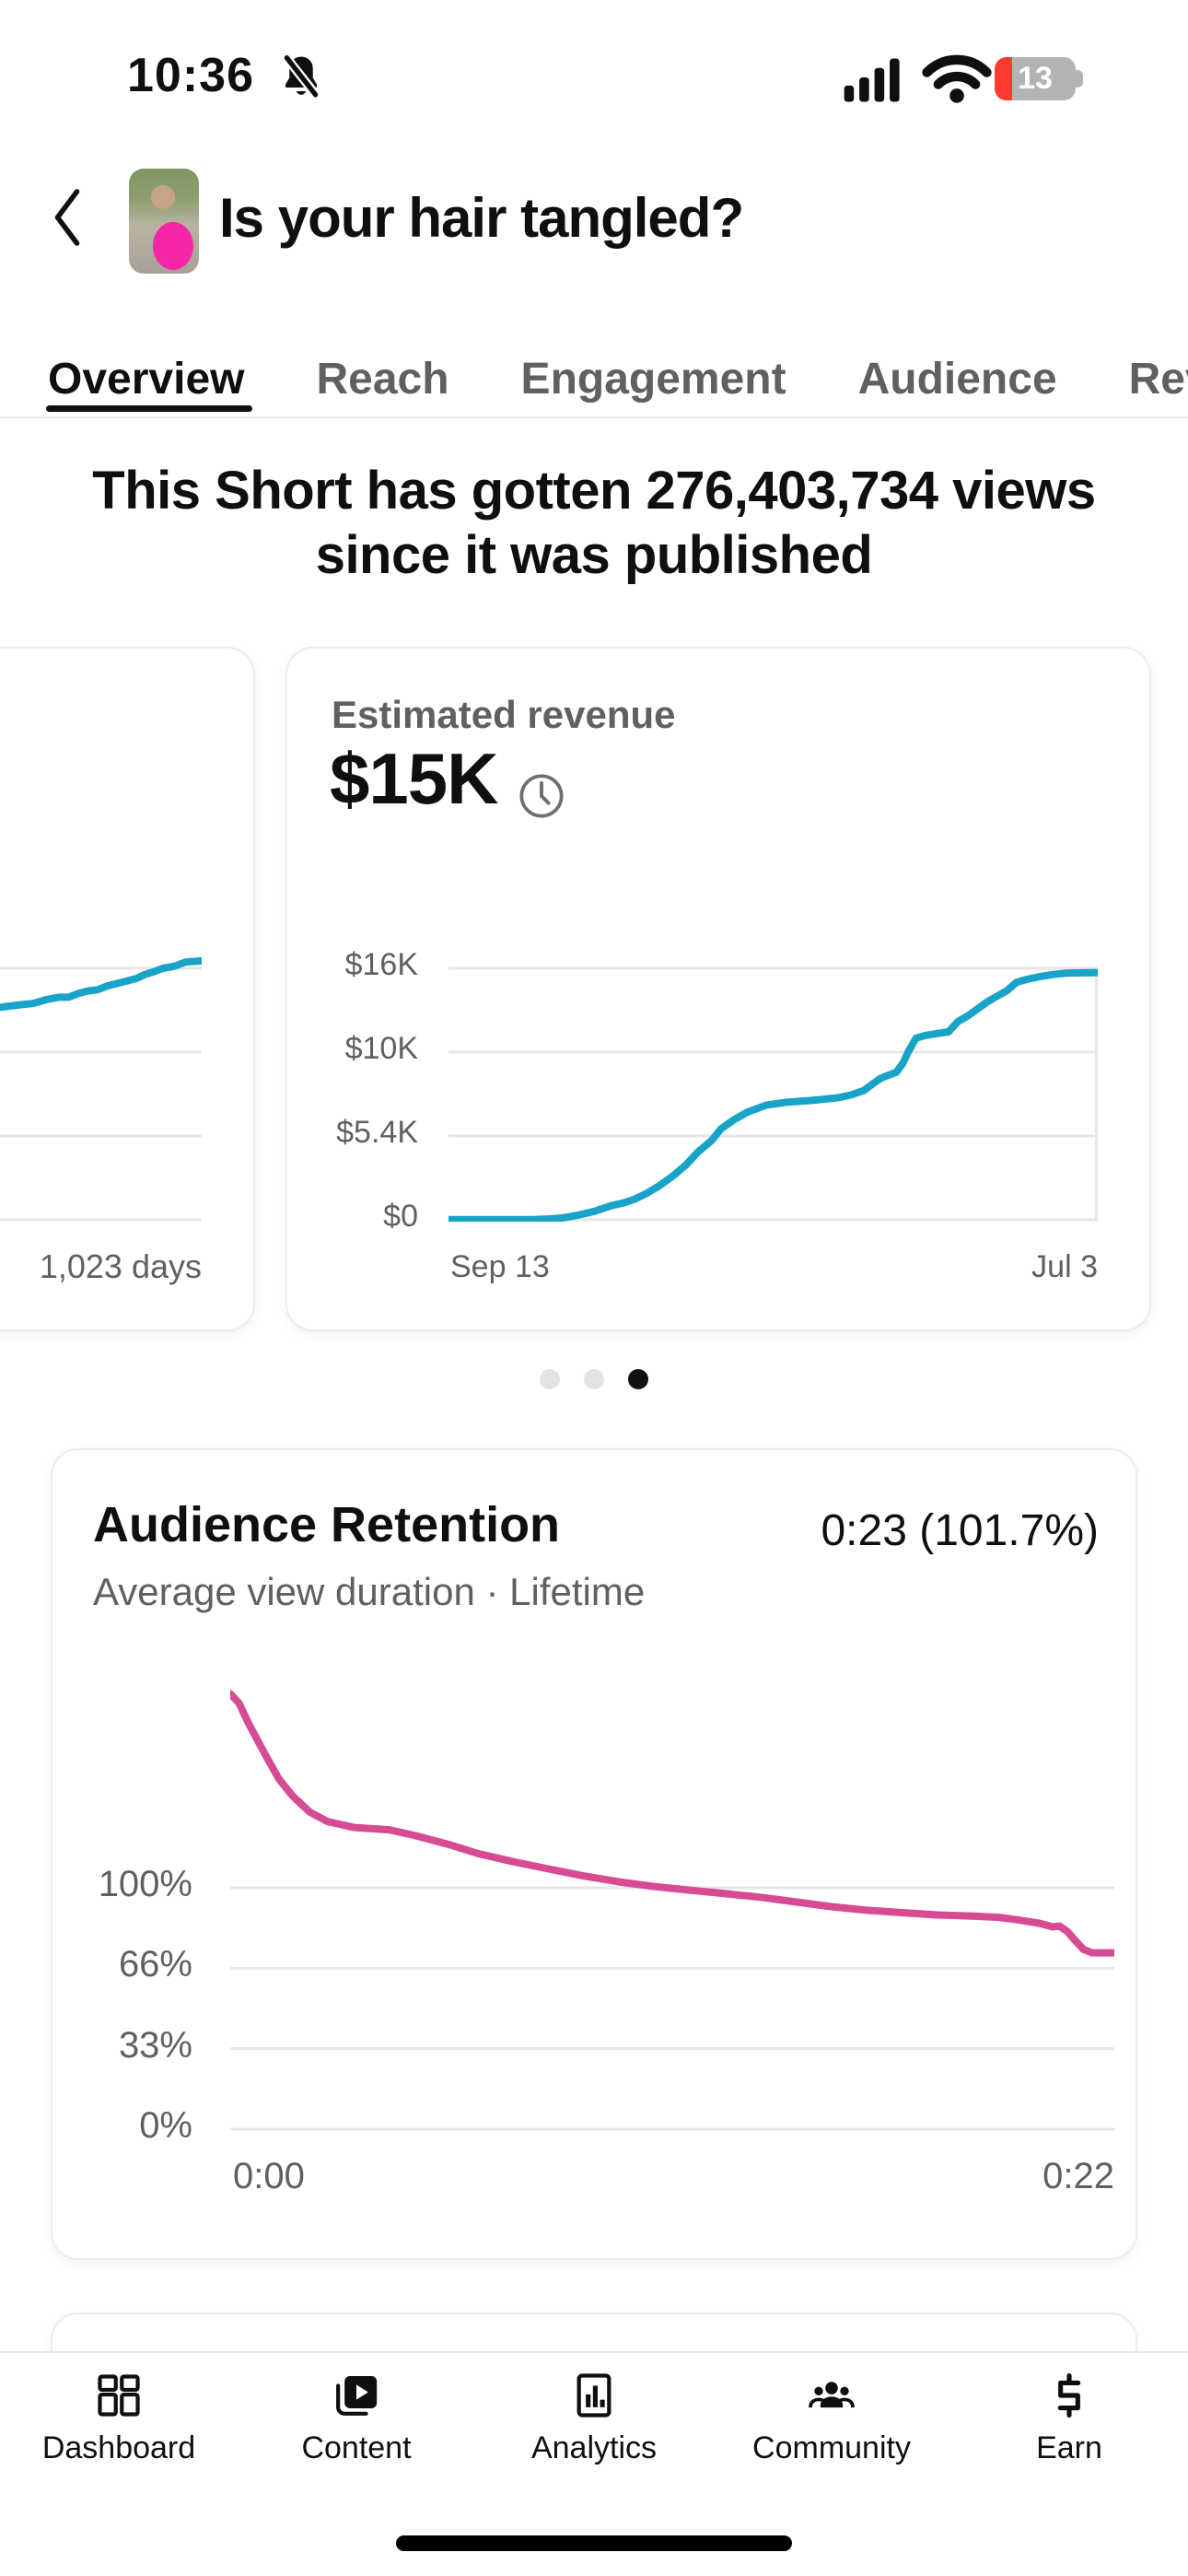  I want to click on battery-icon: 13, so click(1039, 78).